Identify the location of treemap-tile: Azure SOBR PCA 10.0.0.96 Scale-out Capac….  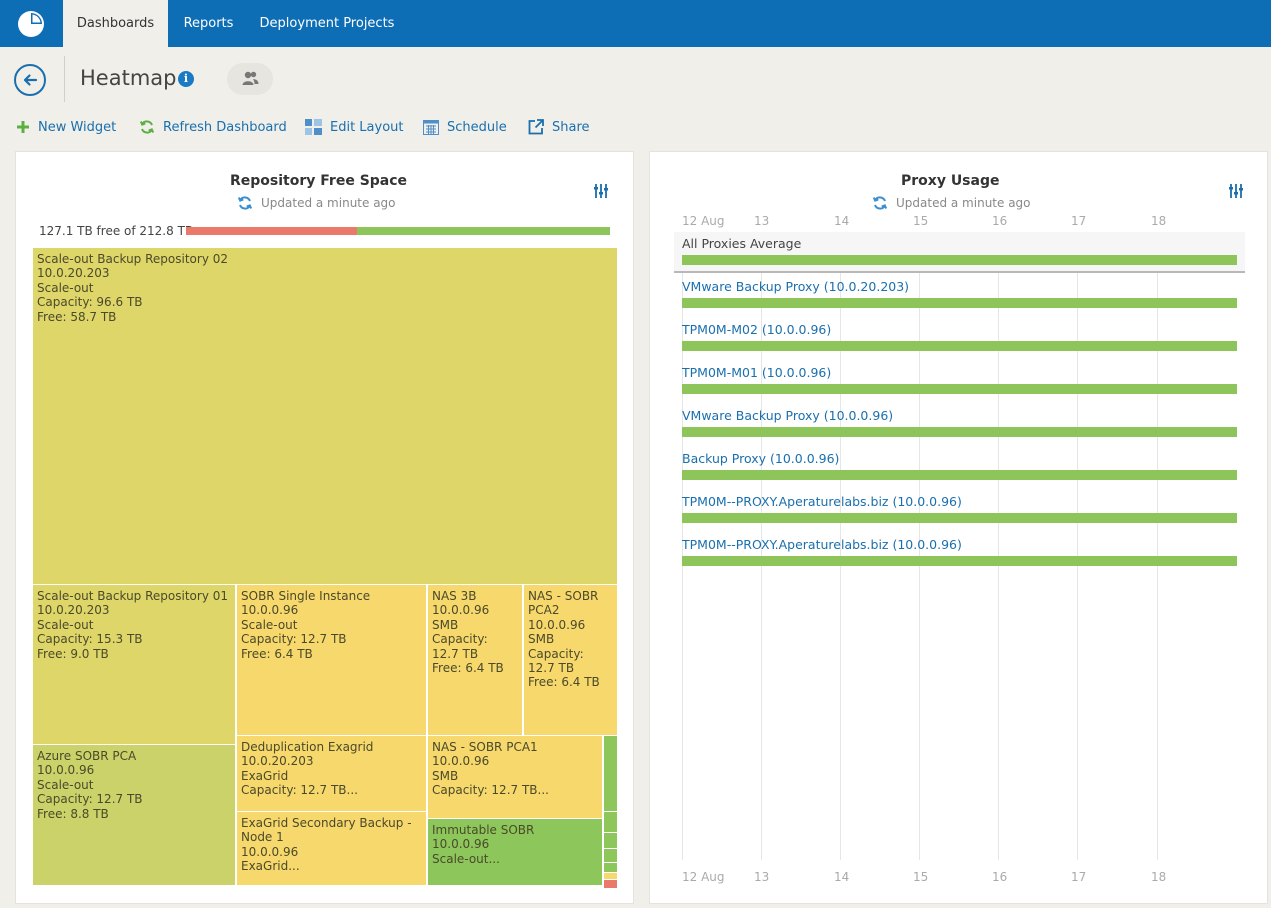
(134, 815).